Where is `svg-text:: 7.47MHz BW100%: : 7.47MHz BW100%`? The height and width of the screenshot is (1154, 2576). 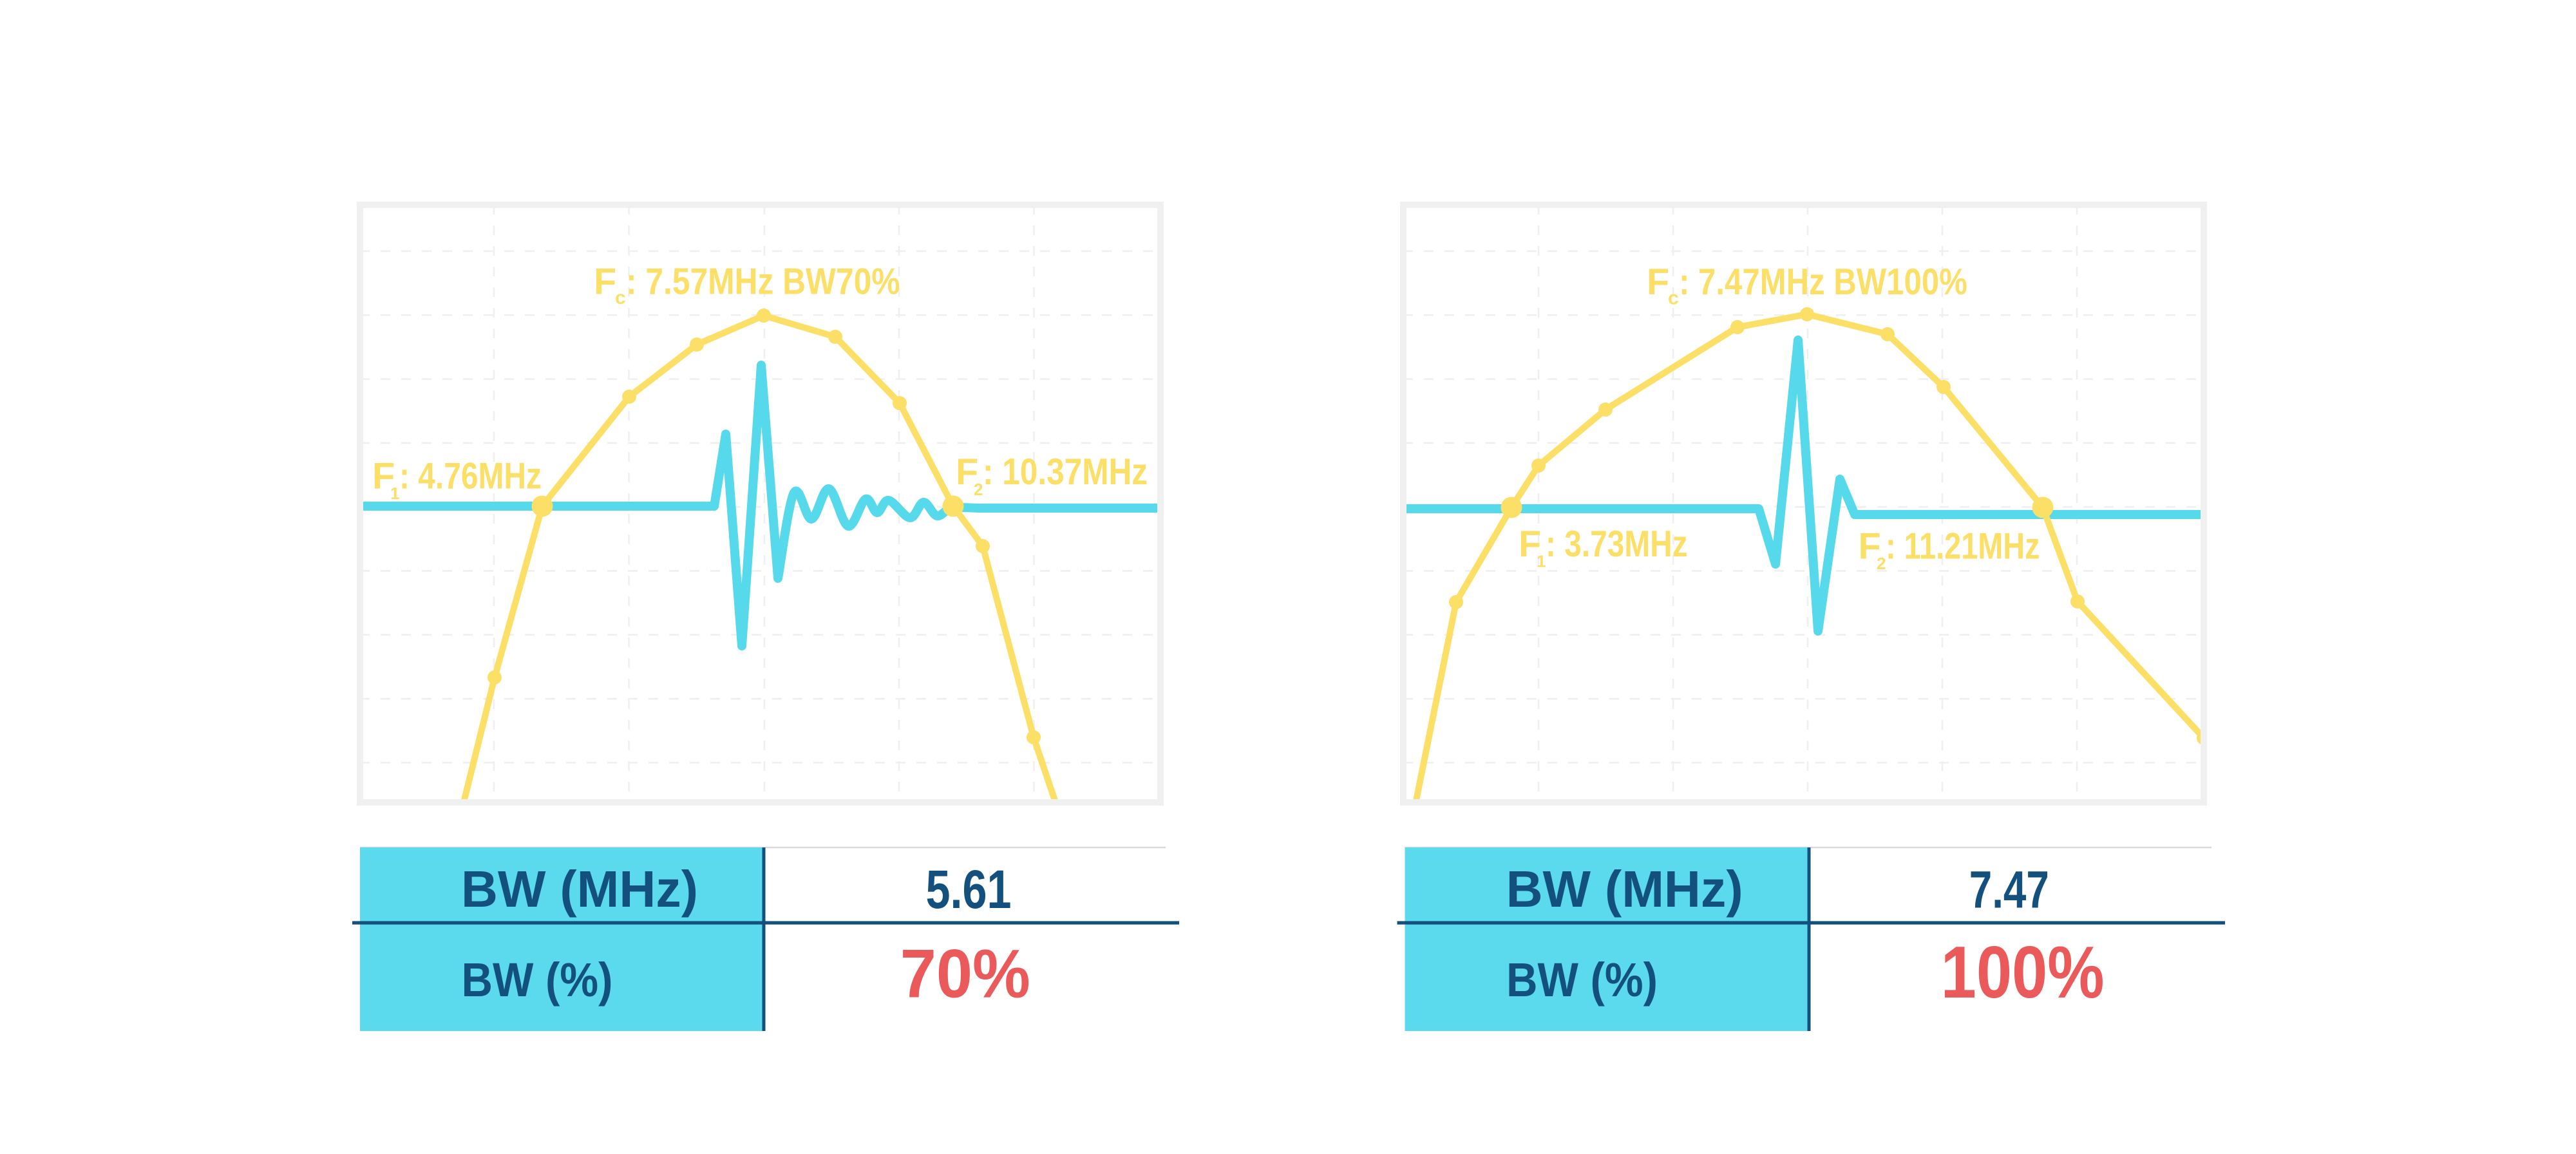 svg-text:: 7.47MHz BW100%: : 7.47MHz BW100% is located at coordinates (1823, 282).